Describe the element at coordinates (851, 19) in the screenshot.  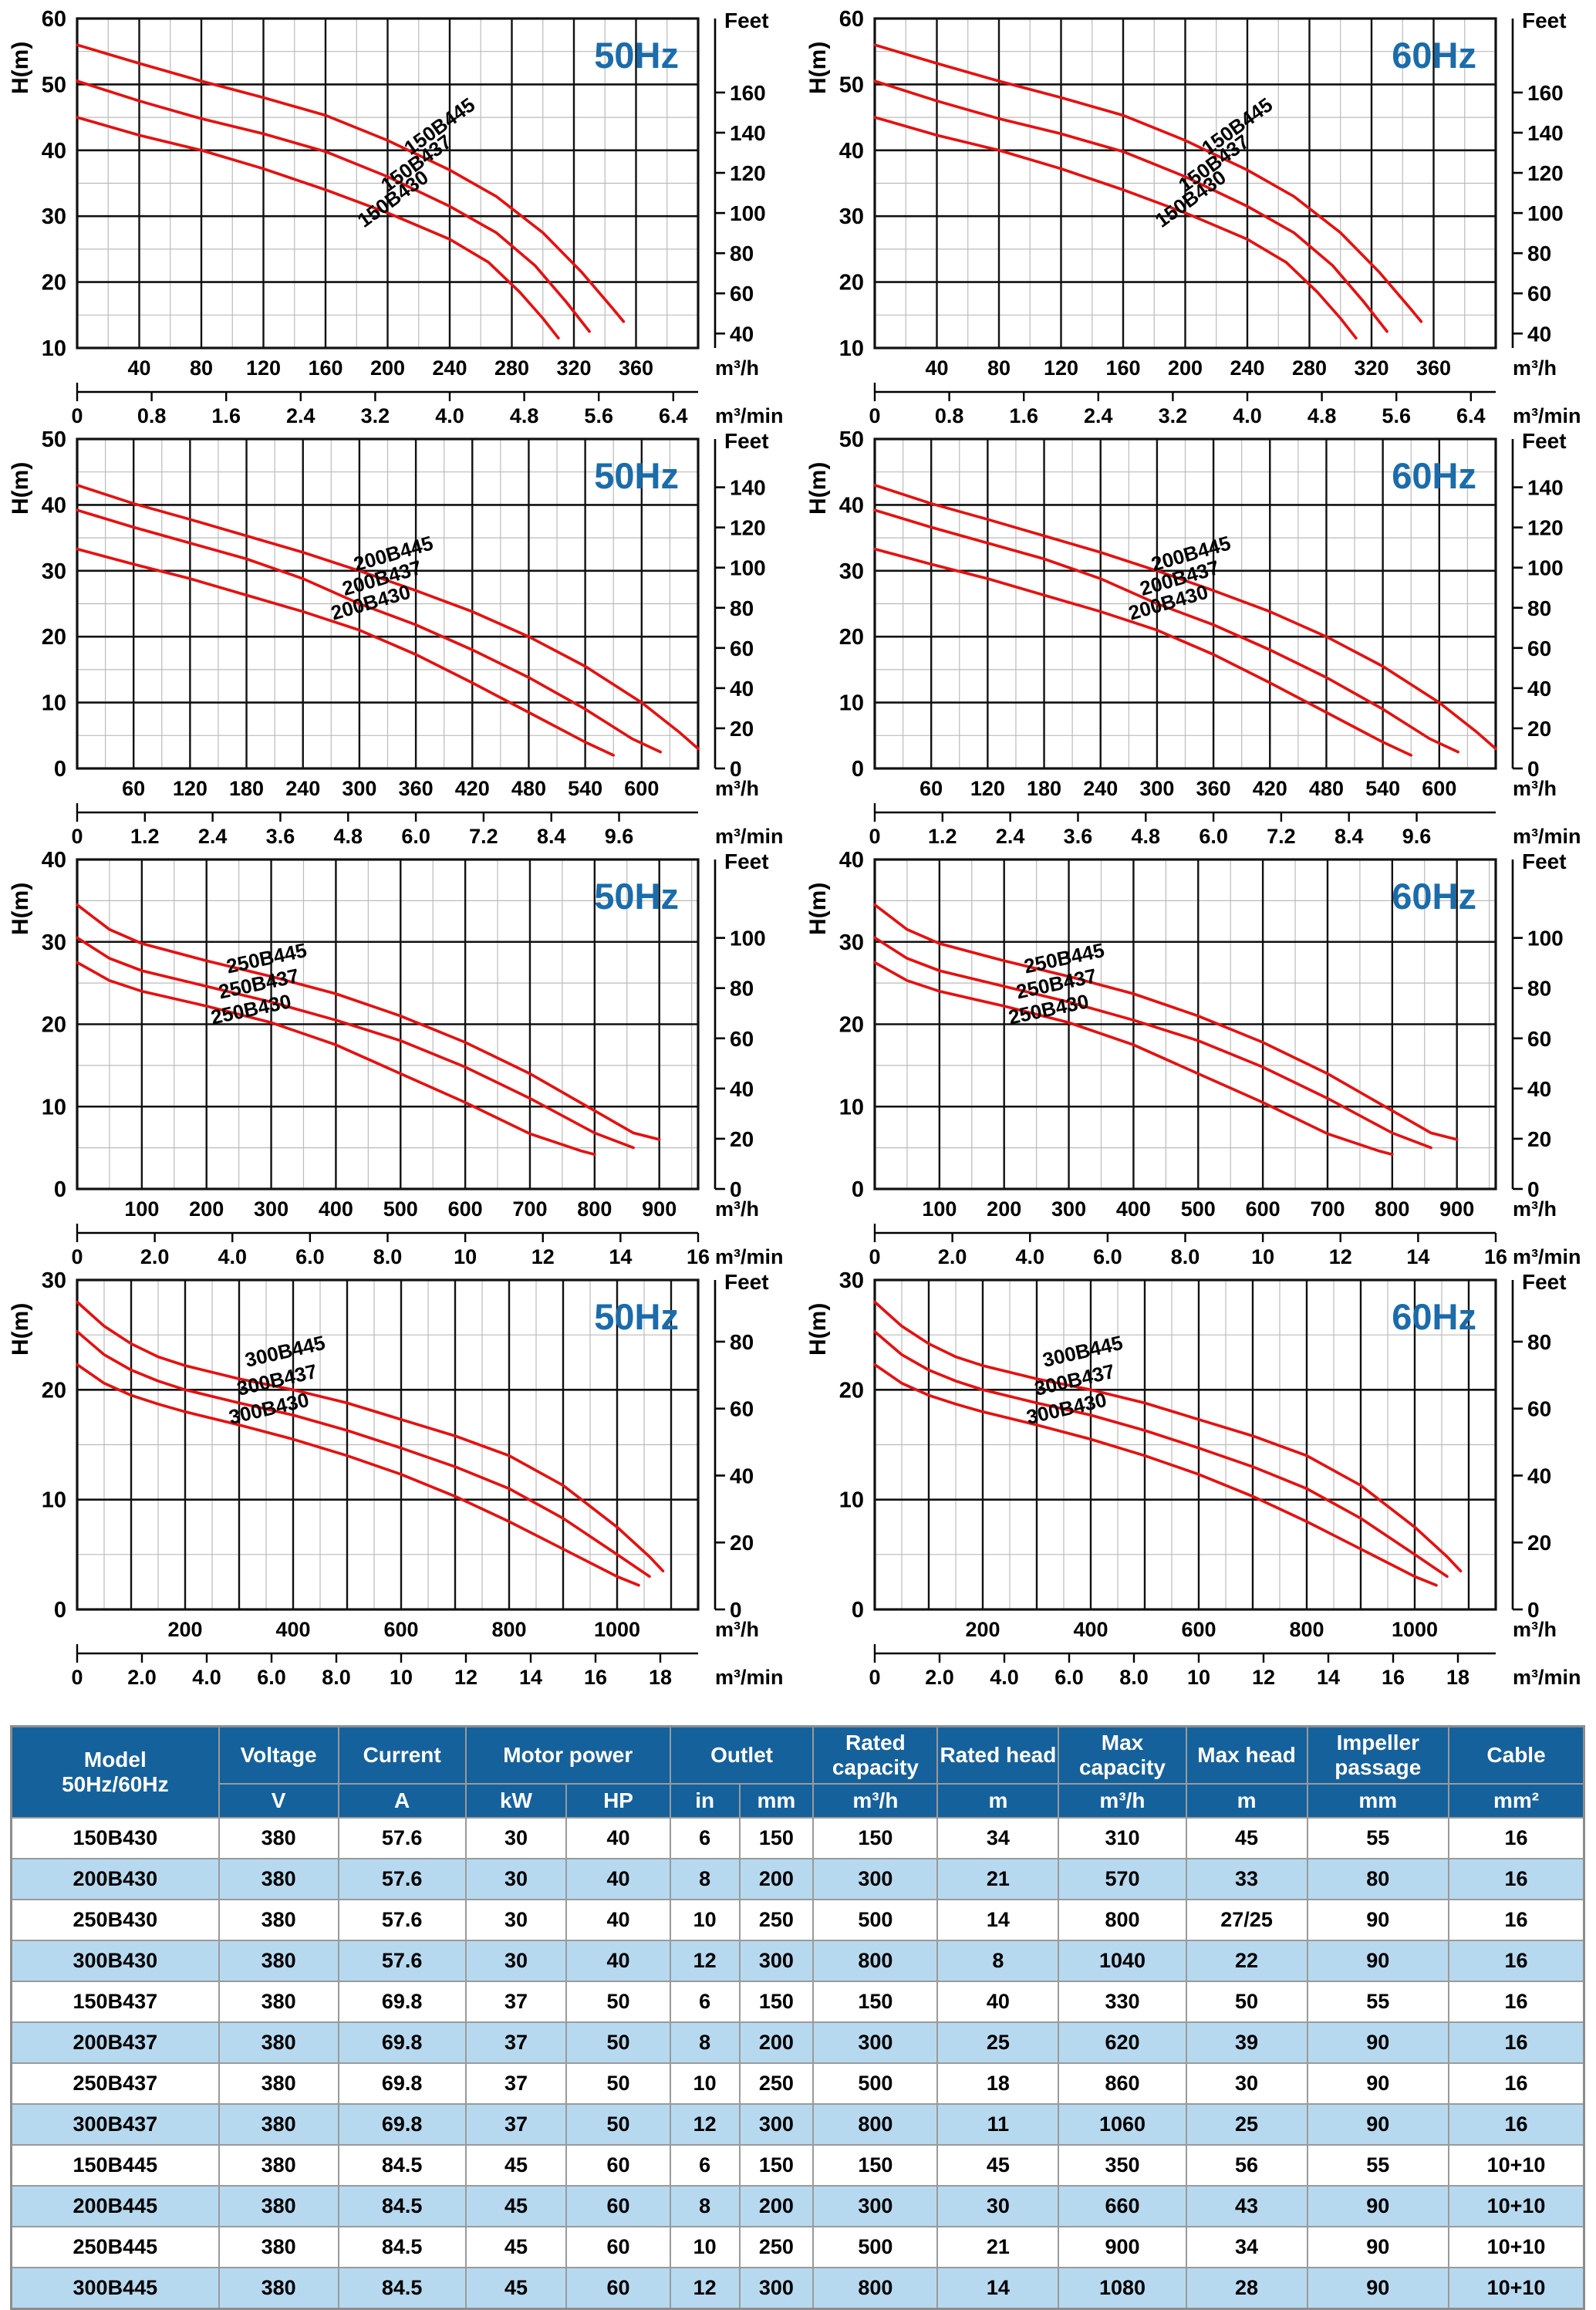
I see `y-tick-label: 60` at that location.